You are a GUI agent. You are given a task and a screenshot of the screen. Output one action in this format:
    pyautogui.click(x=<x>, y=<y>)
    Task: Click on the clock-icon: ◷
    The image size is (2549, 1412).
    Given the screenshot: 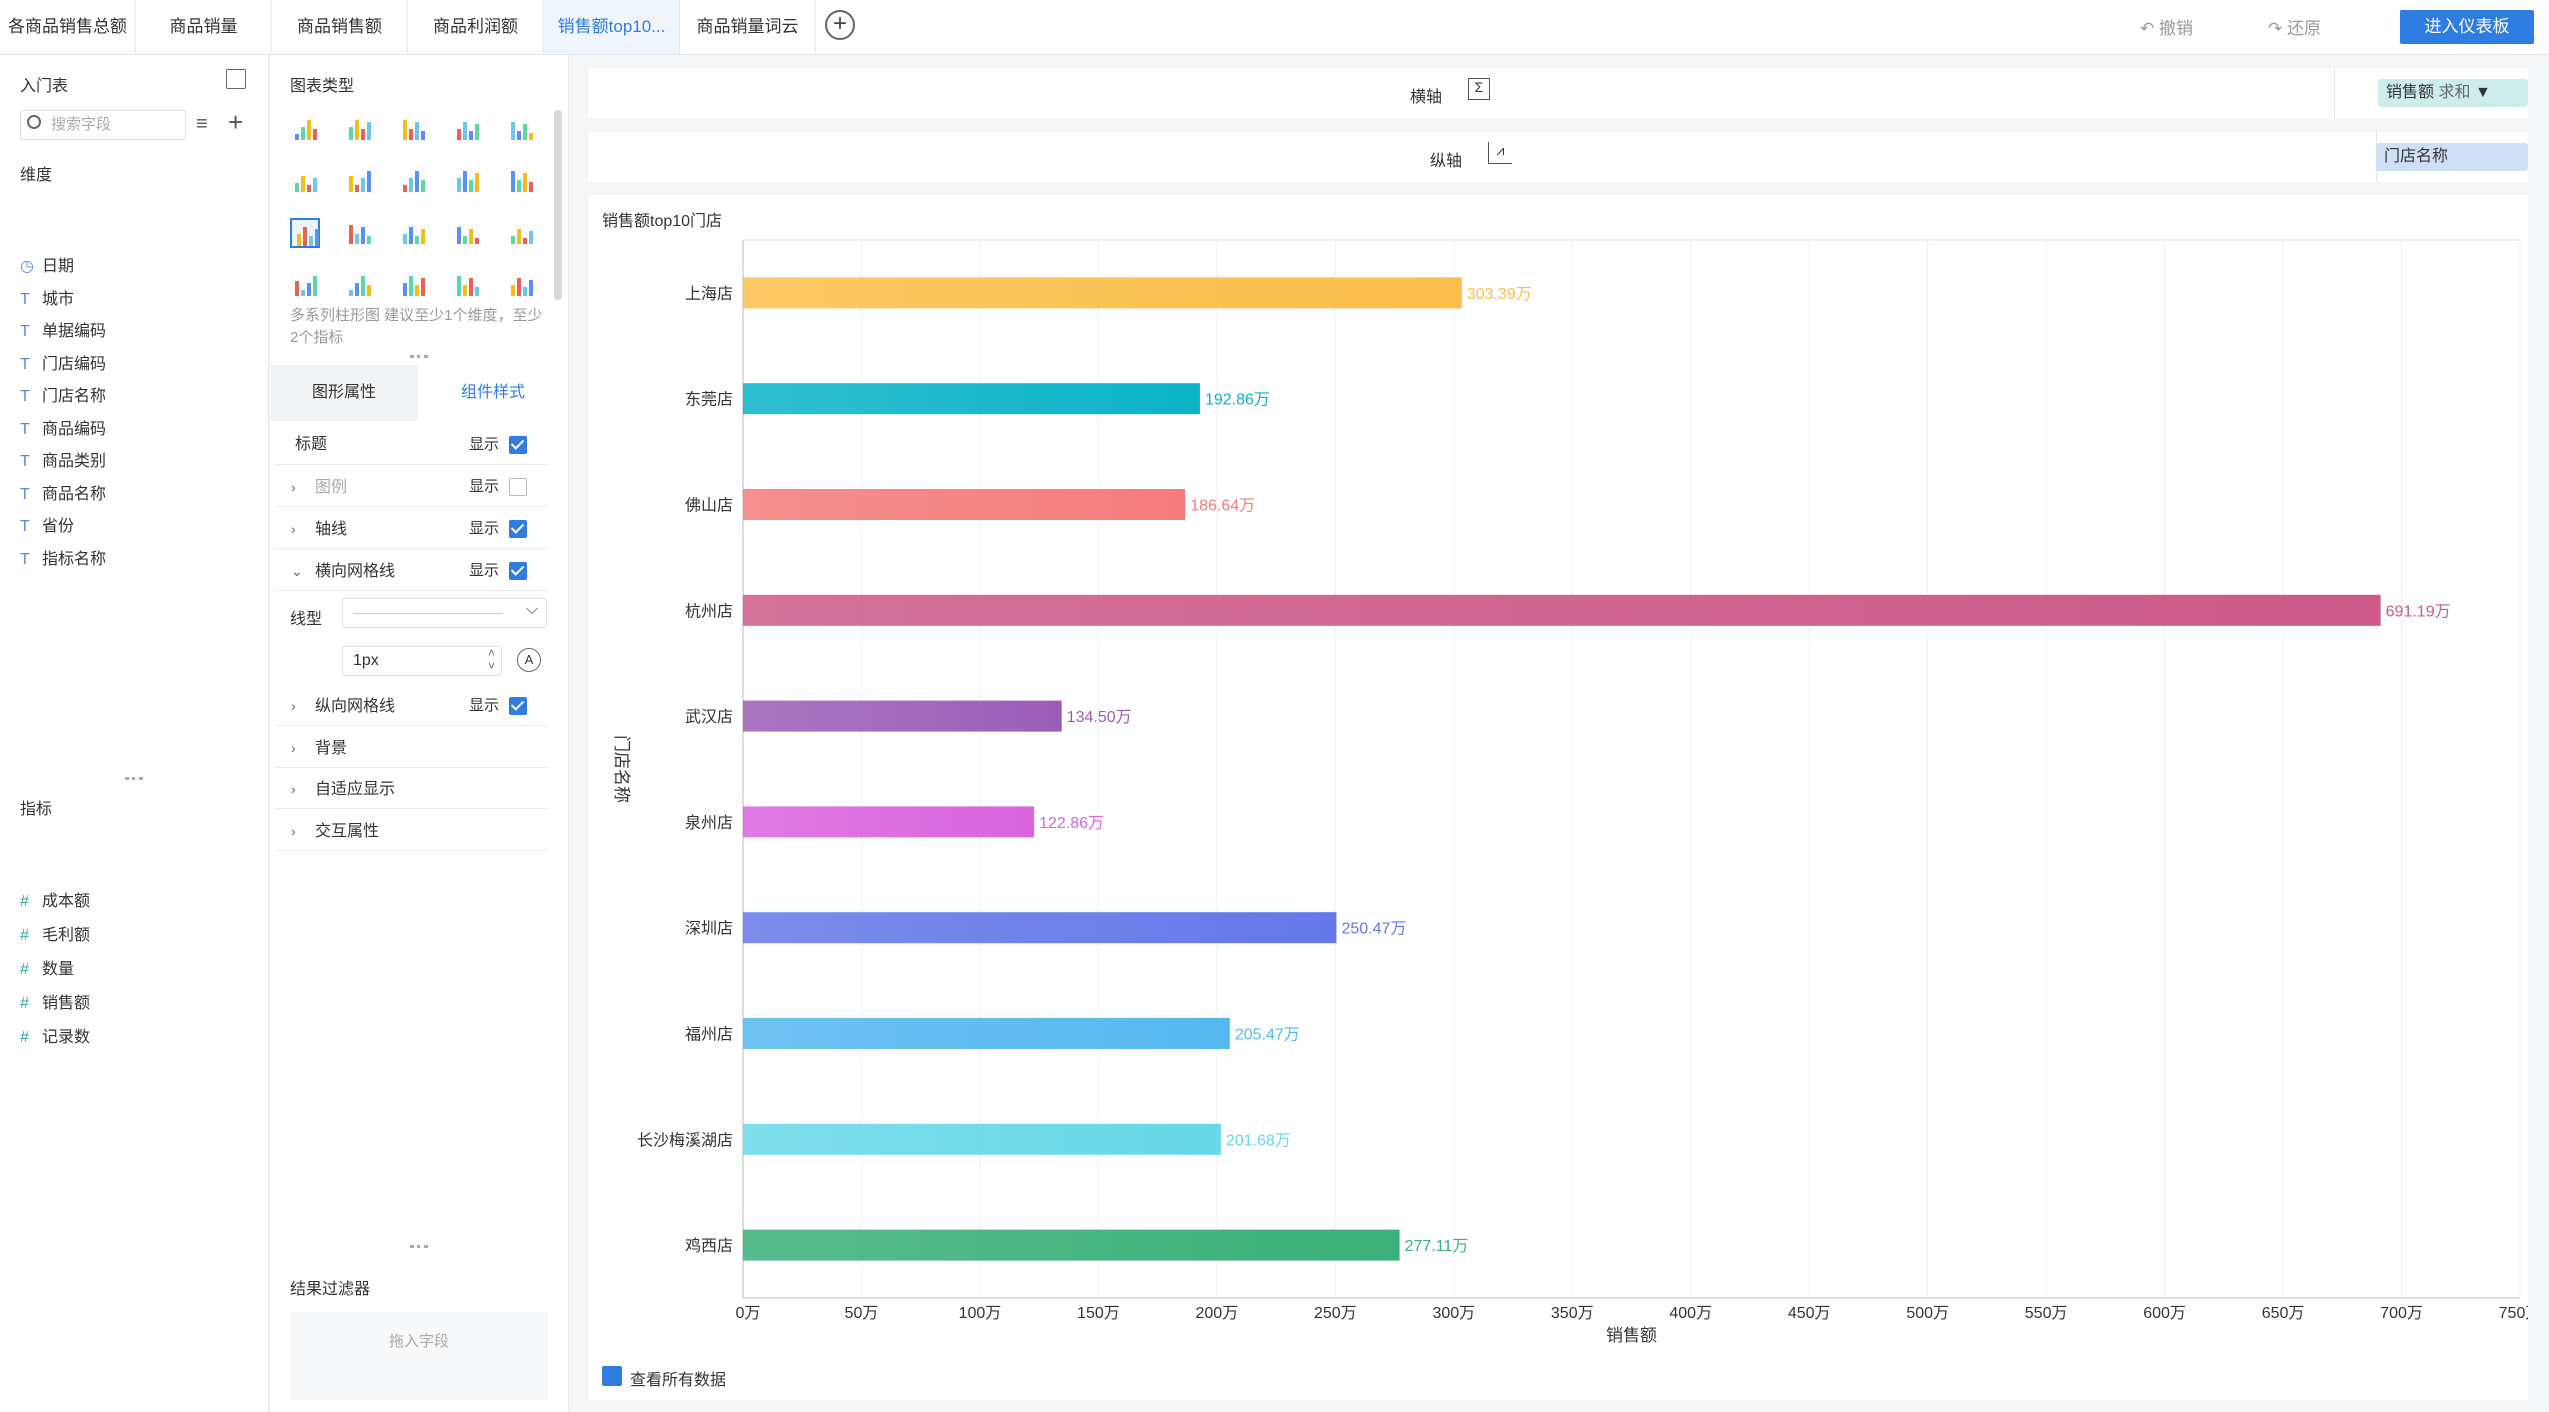 What is the action you would take?
    pyautogui.click(x=27, y=266)
    